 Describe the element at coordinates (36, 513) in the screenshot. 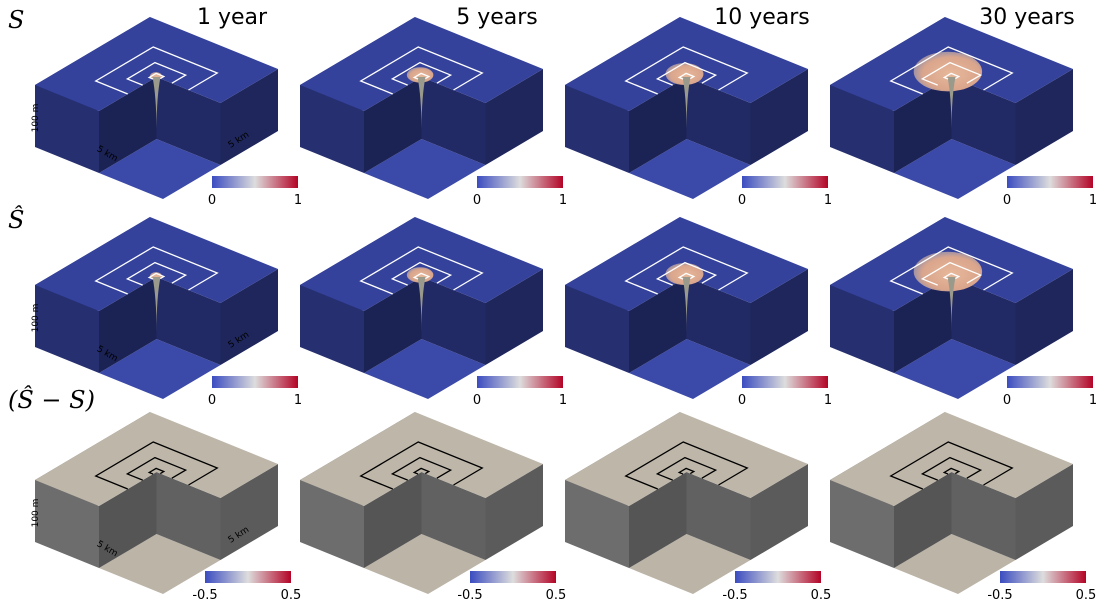

I see `axis-label: 100 m` at that location.